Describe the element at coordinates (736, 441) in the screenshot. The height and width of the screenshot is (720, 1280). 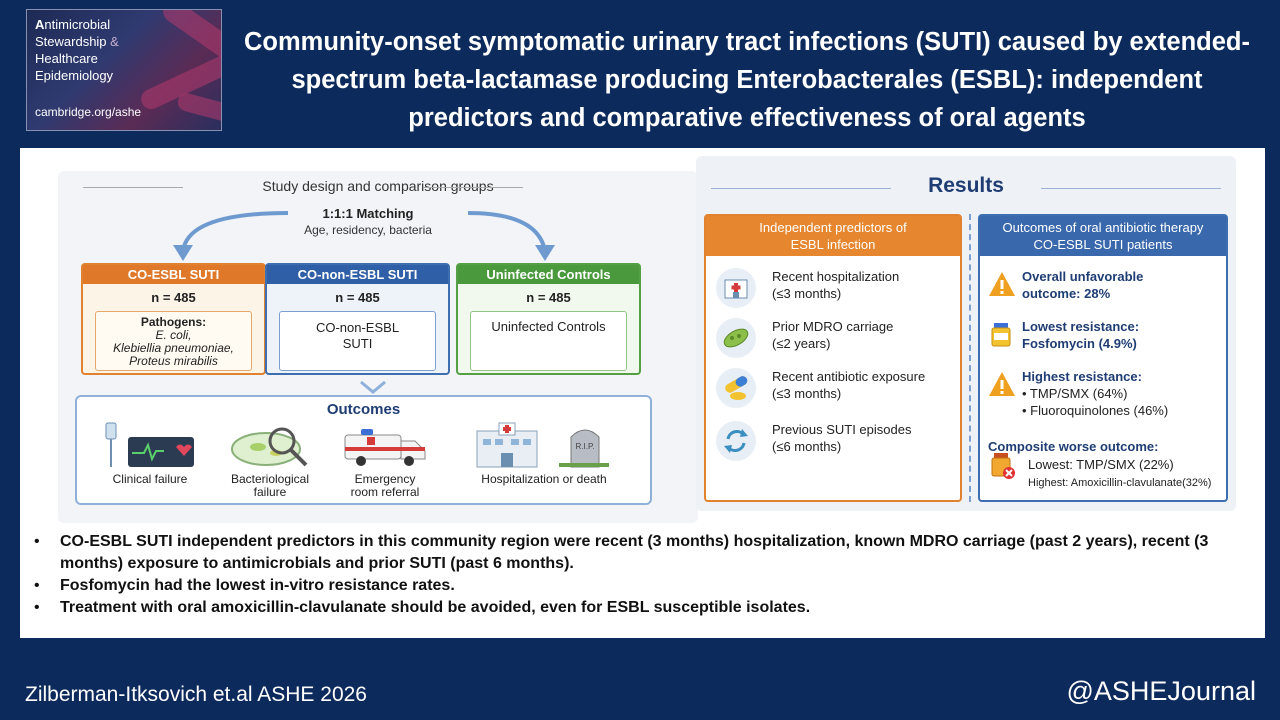
I see `recurrence-icon` at that location.